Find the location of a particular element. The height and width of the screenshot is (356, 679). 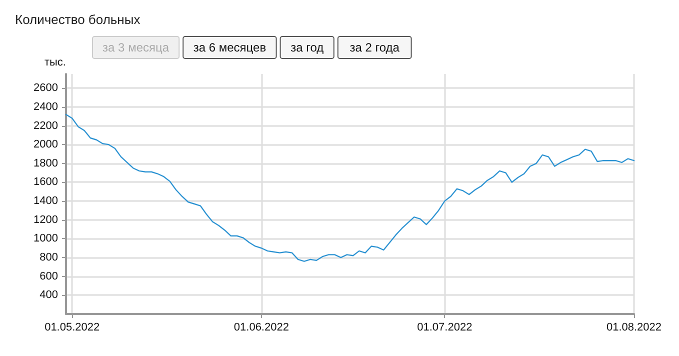

y-tick-label: 2200 is located at coordinates (46, 126).